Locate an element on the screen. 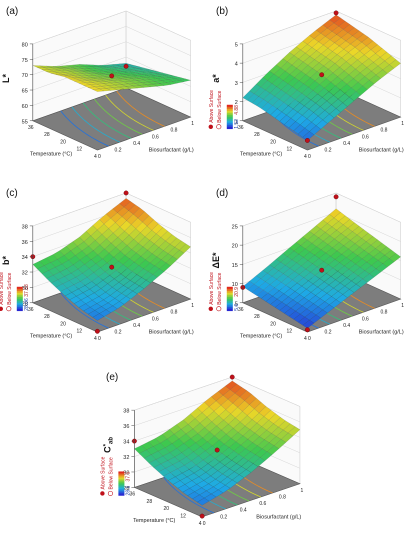  z-gridline is located at coordinates (321, 209).